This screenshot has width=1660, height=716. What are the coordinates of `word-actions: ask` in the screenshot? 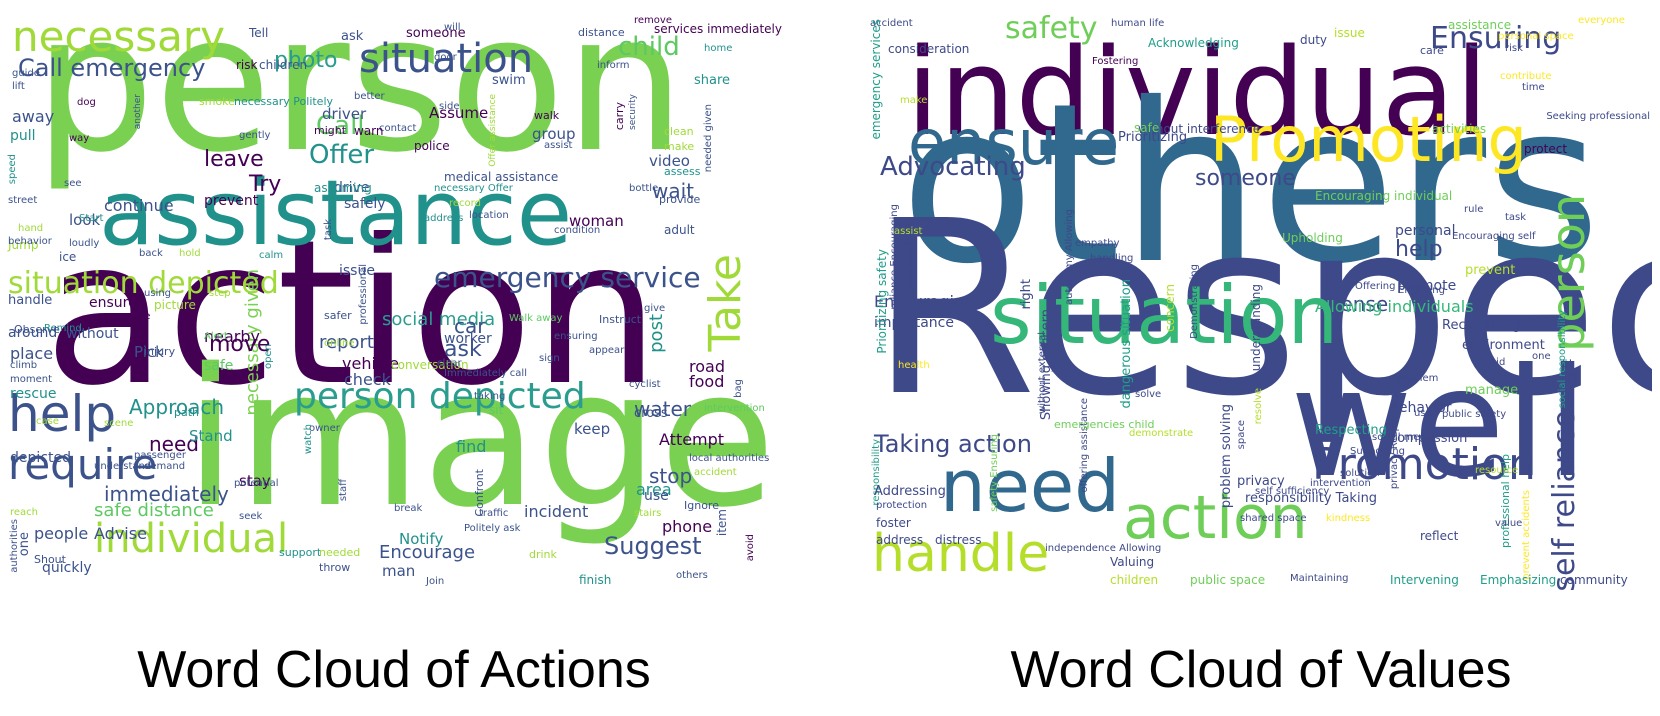 It's located at (463, 349).